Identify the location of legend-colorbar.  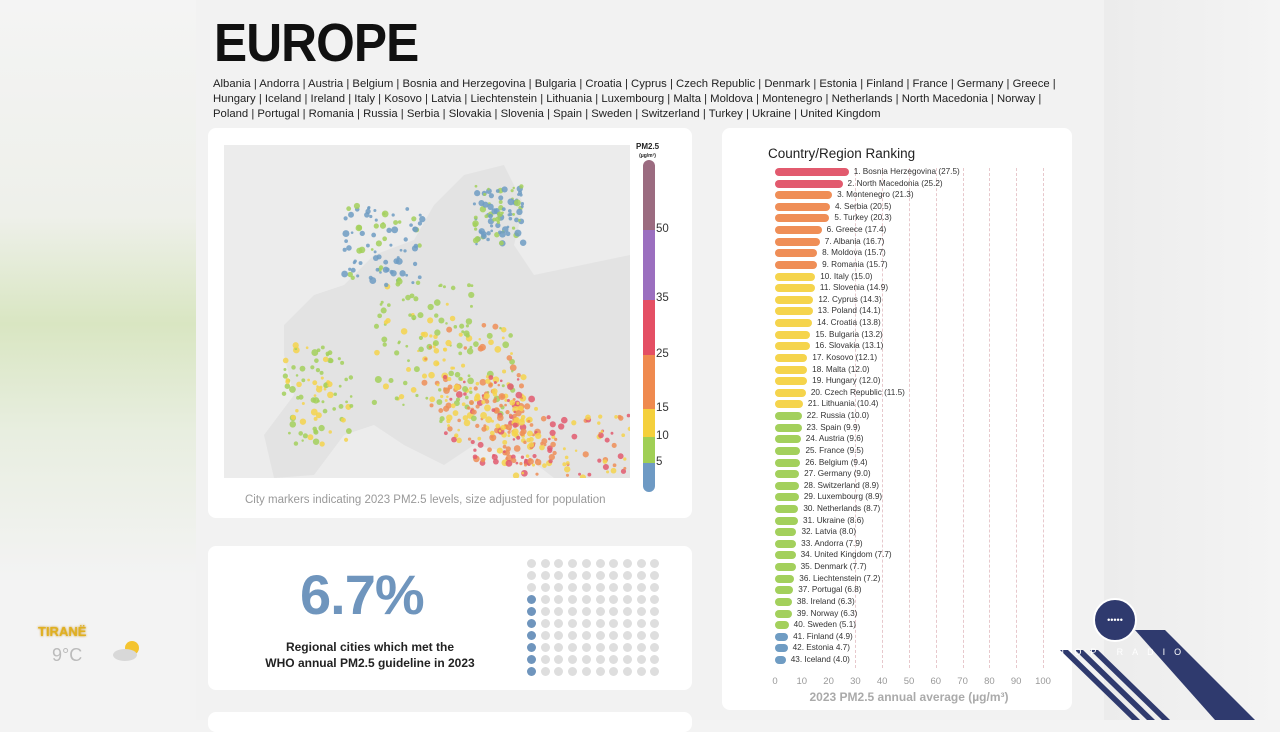
(649, 326).